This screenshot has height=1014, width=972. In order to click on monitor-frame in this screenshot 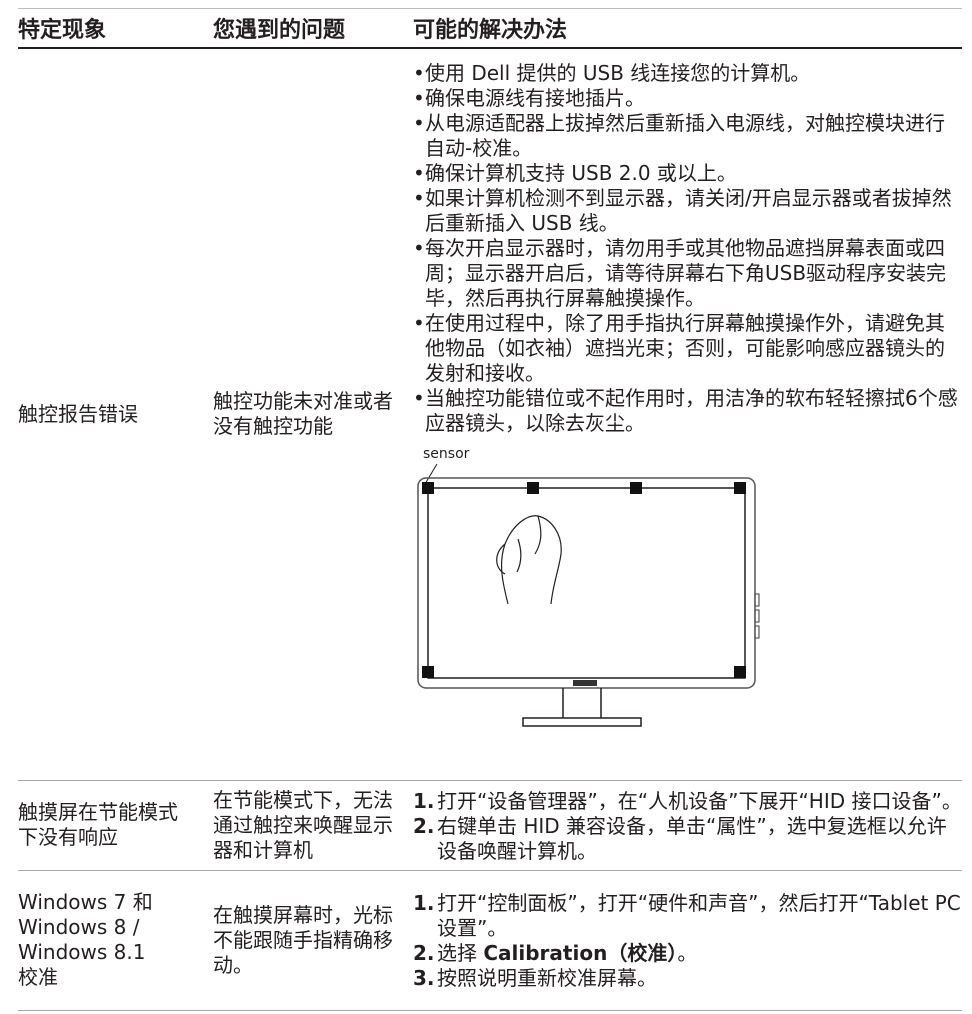, I will do `click(586, 583)`.